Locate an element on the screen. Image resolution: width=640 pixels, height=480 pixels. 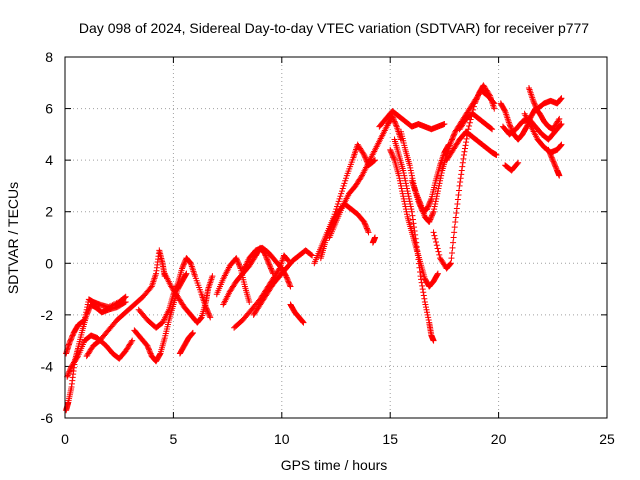
x-tick-label: 10 is located at coordinates (282, 439).